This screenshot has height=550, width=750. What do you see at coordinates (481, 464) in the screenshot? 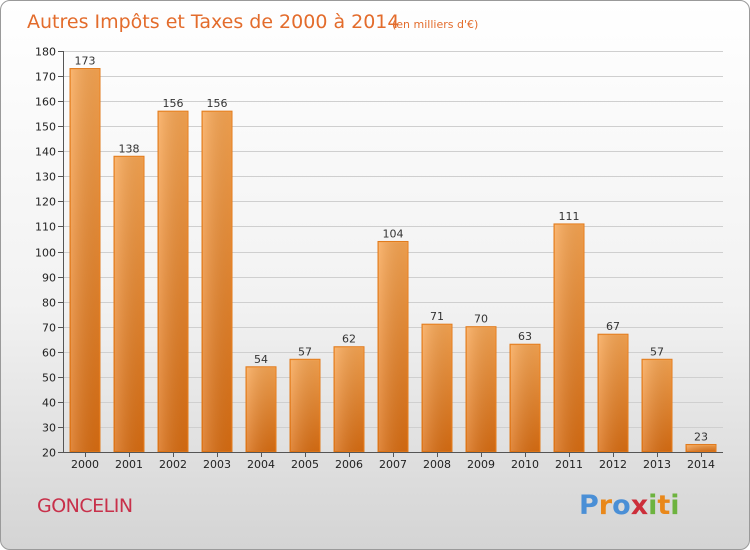
I see `x-tick-label: 2009` at bounding box center [481, 464].